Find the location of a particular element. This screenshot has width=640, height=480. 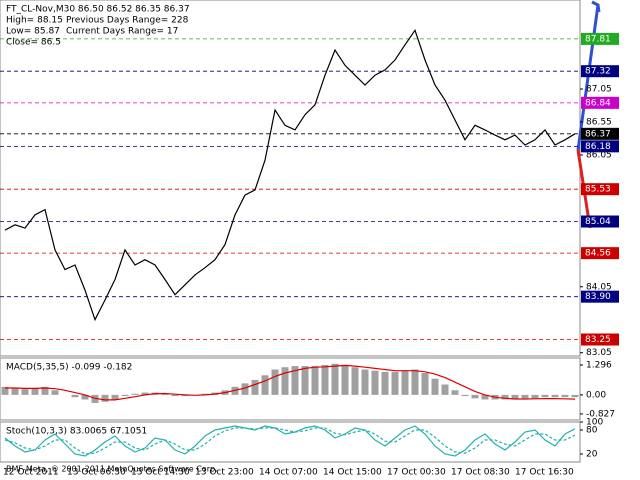

level-label: 87.32 is located at coordinates (598, 72).